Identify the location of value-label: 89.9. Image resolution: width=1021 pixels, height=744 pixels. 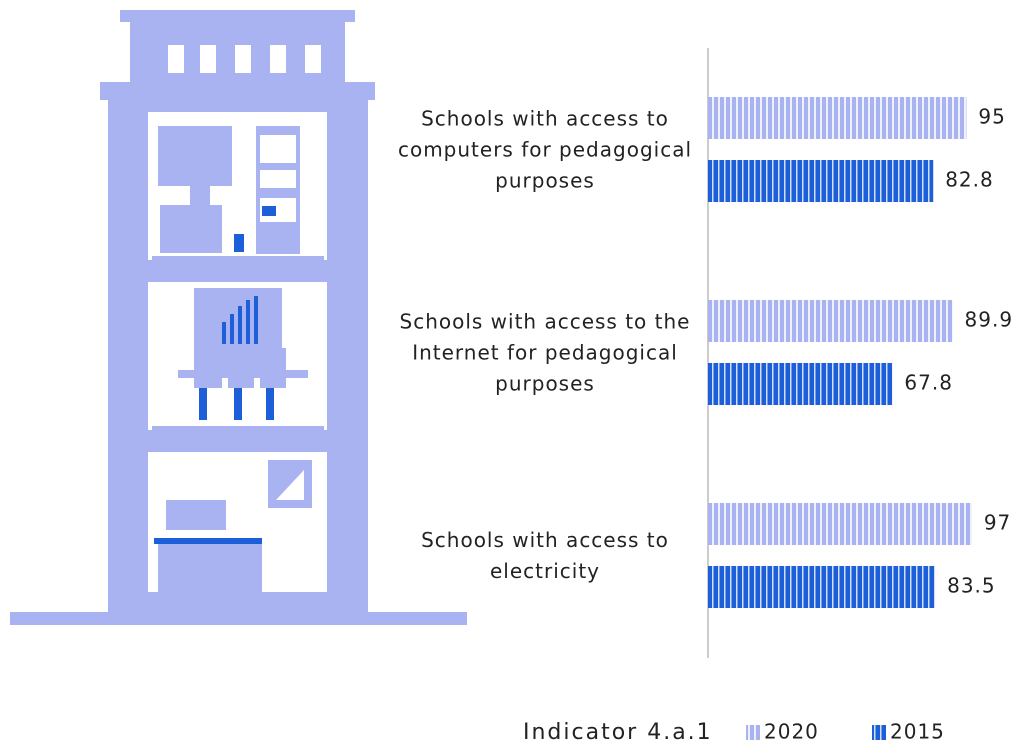
(989, 320).